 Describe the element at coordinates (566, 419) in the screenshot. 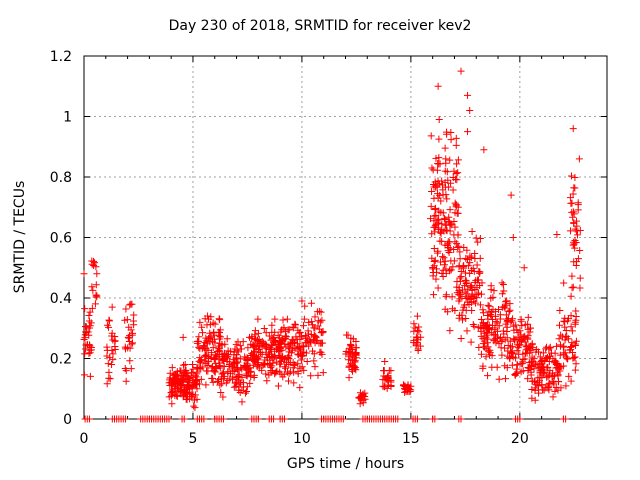

I see `zero-marker` at that location.